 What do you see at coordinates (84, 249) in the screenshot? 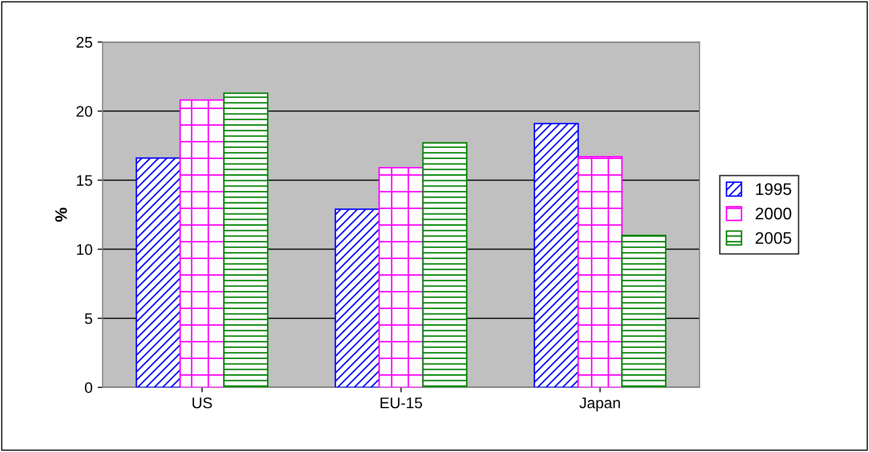
I see `y-tick-label: 10` at bounding box center [84, 249].